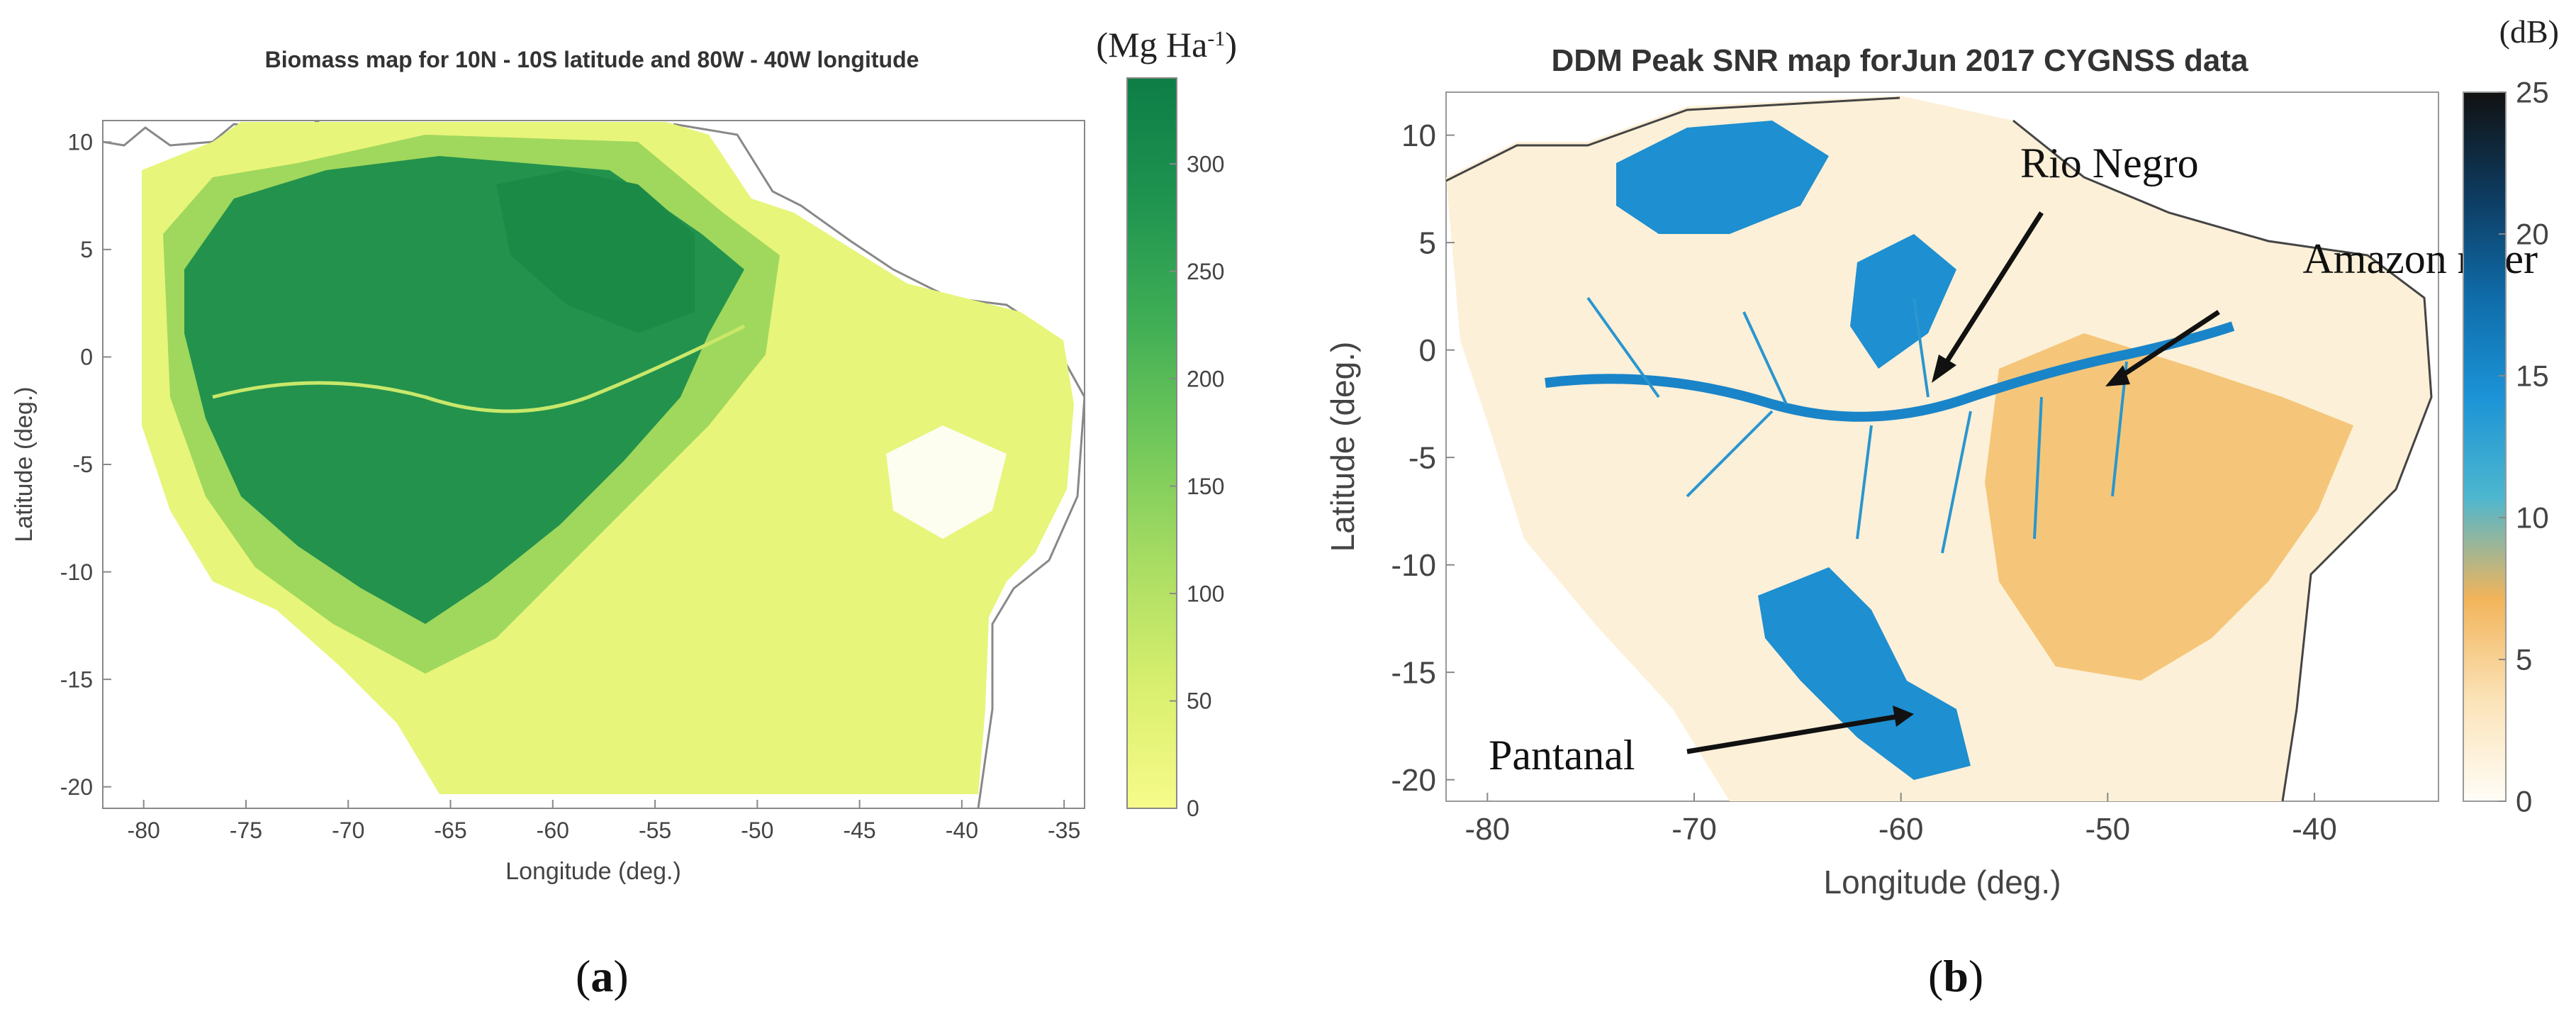 The image size is (2576, 1026). What do you see at coordinates (1205, 486) in the screenshot?
I see `colorbar-tick-label: 150` at bounding box center [1205, 486].